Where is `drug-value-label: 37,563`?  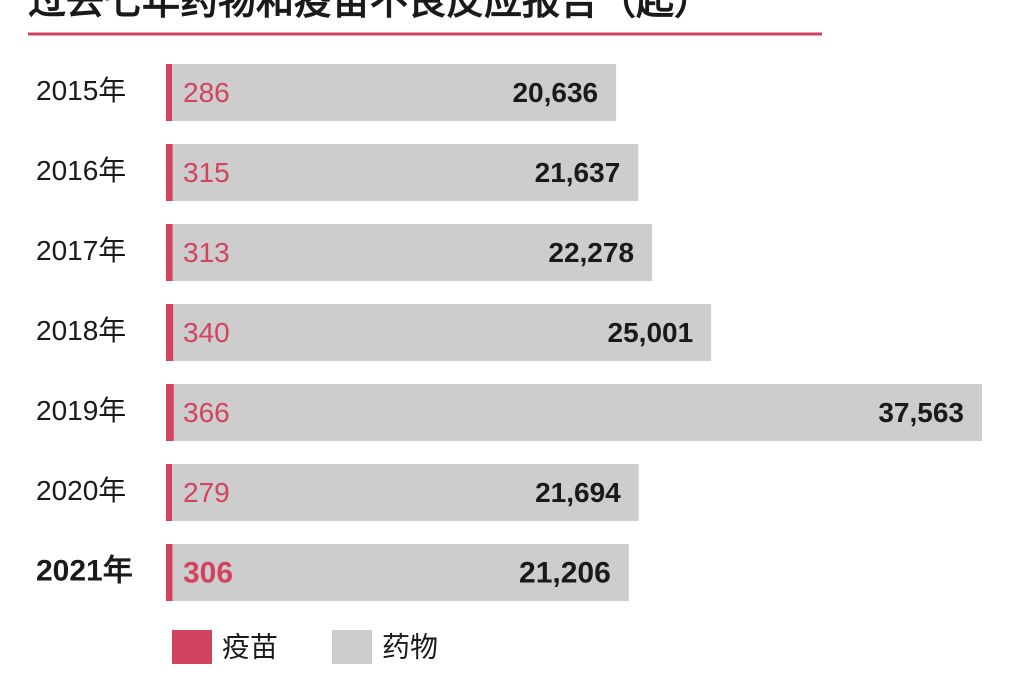
drug-value-label: 37,563 is located at coordinates (921, 412).